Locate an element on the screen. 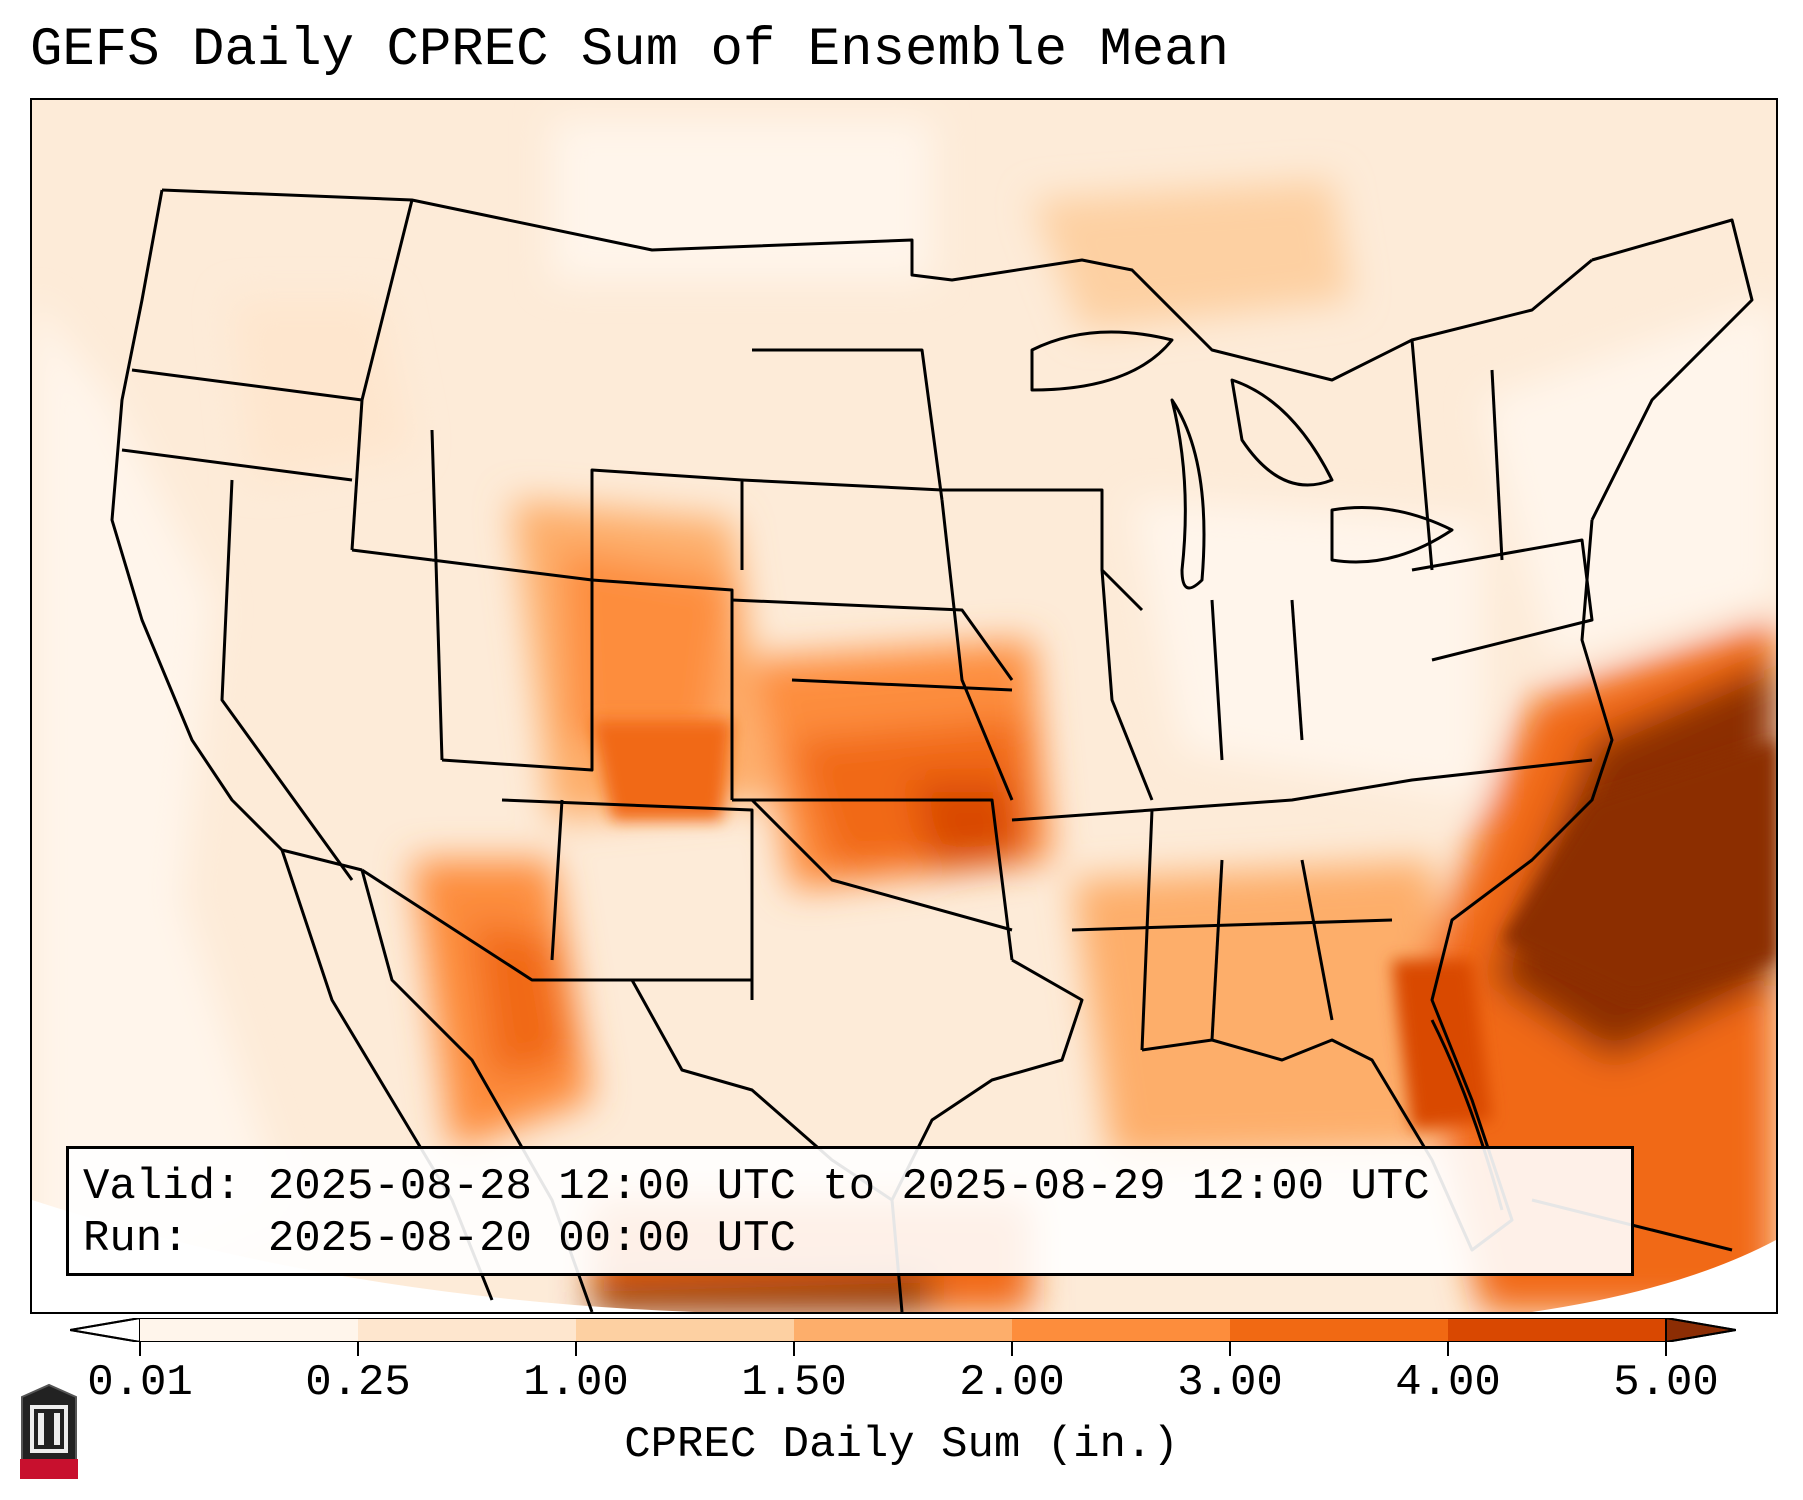  colorbar-svg is located at coordinates (903, 1330).